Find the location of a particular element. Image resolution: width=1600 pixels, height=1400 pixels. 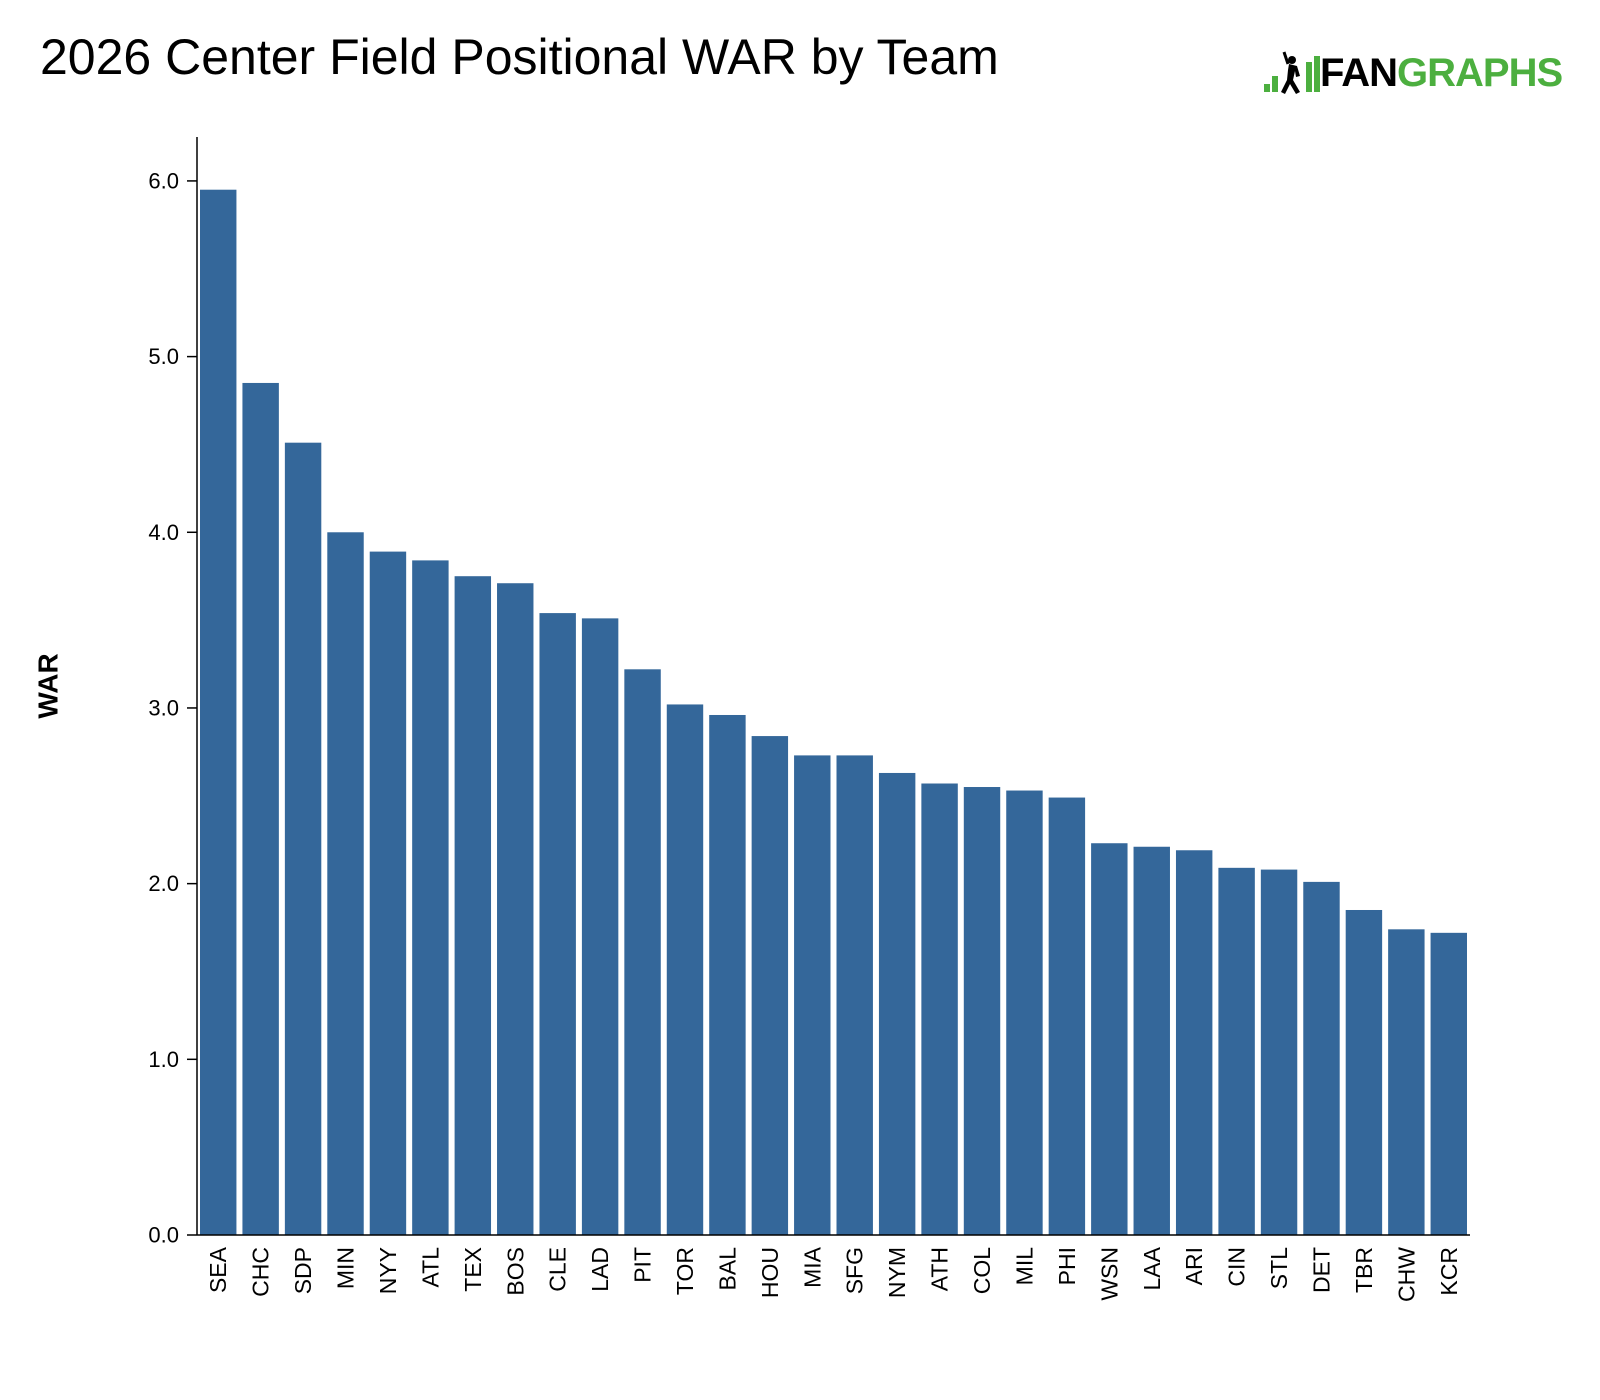

x-tick-label-wsn: WSN is located at coordinates (1109, 1274).